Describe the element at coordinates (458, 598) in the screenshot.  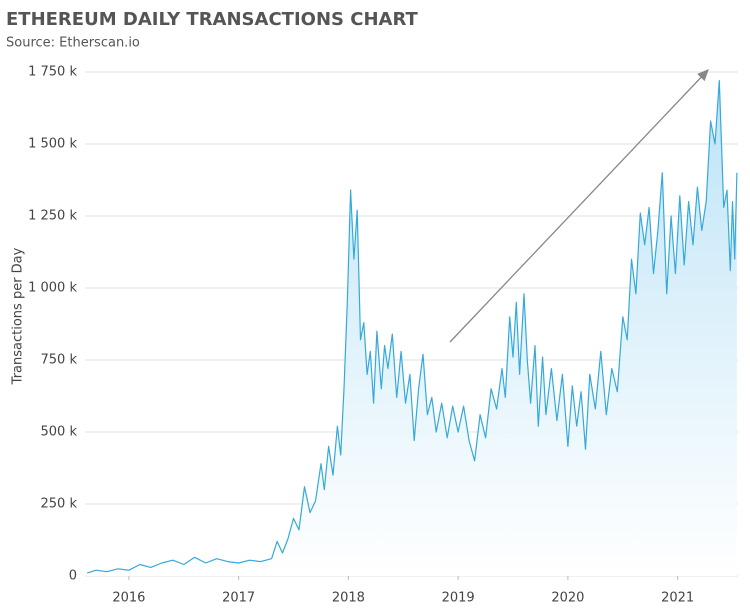
I see `x-tick-label: 2019` at that location.